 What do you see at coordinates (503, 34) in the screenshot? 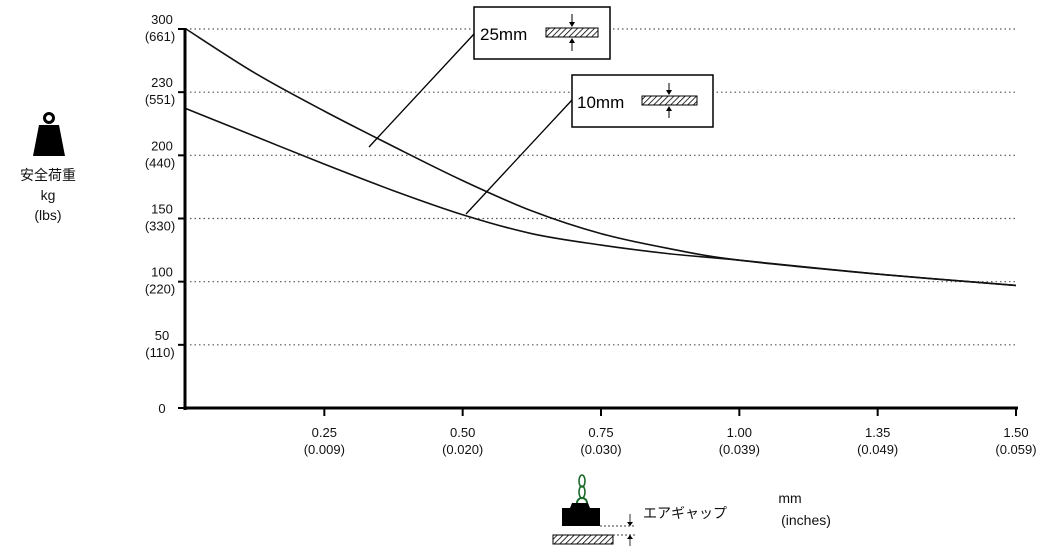
I see `legend-label-25mm: 25mm` at bounding box center [503, 34].